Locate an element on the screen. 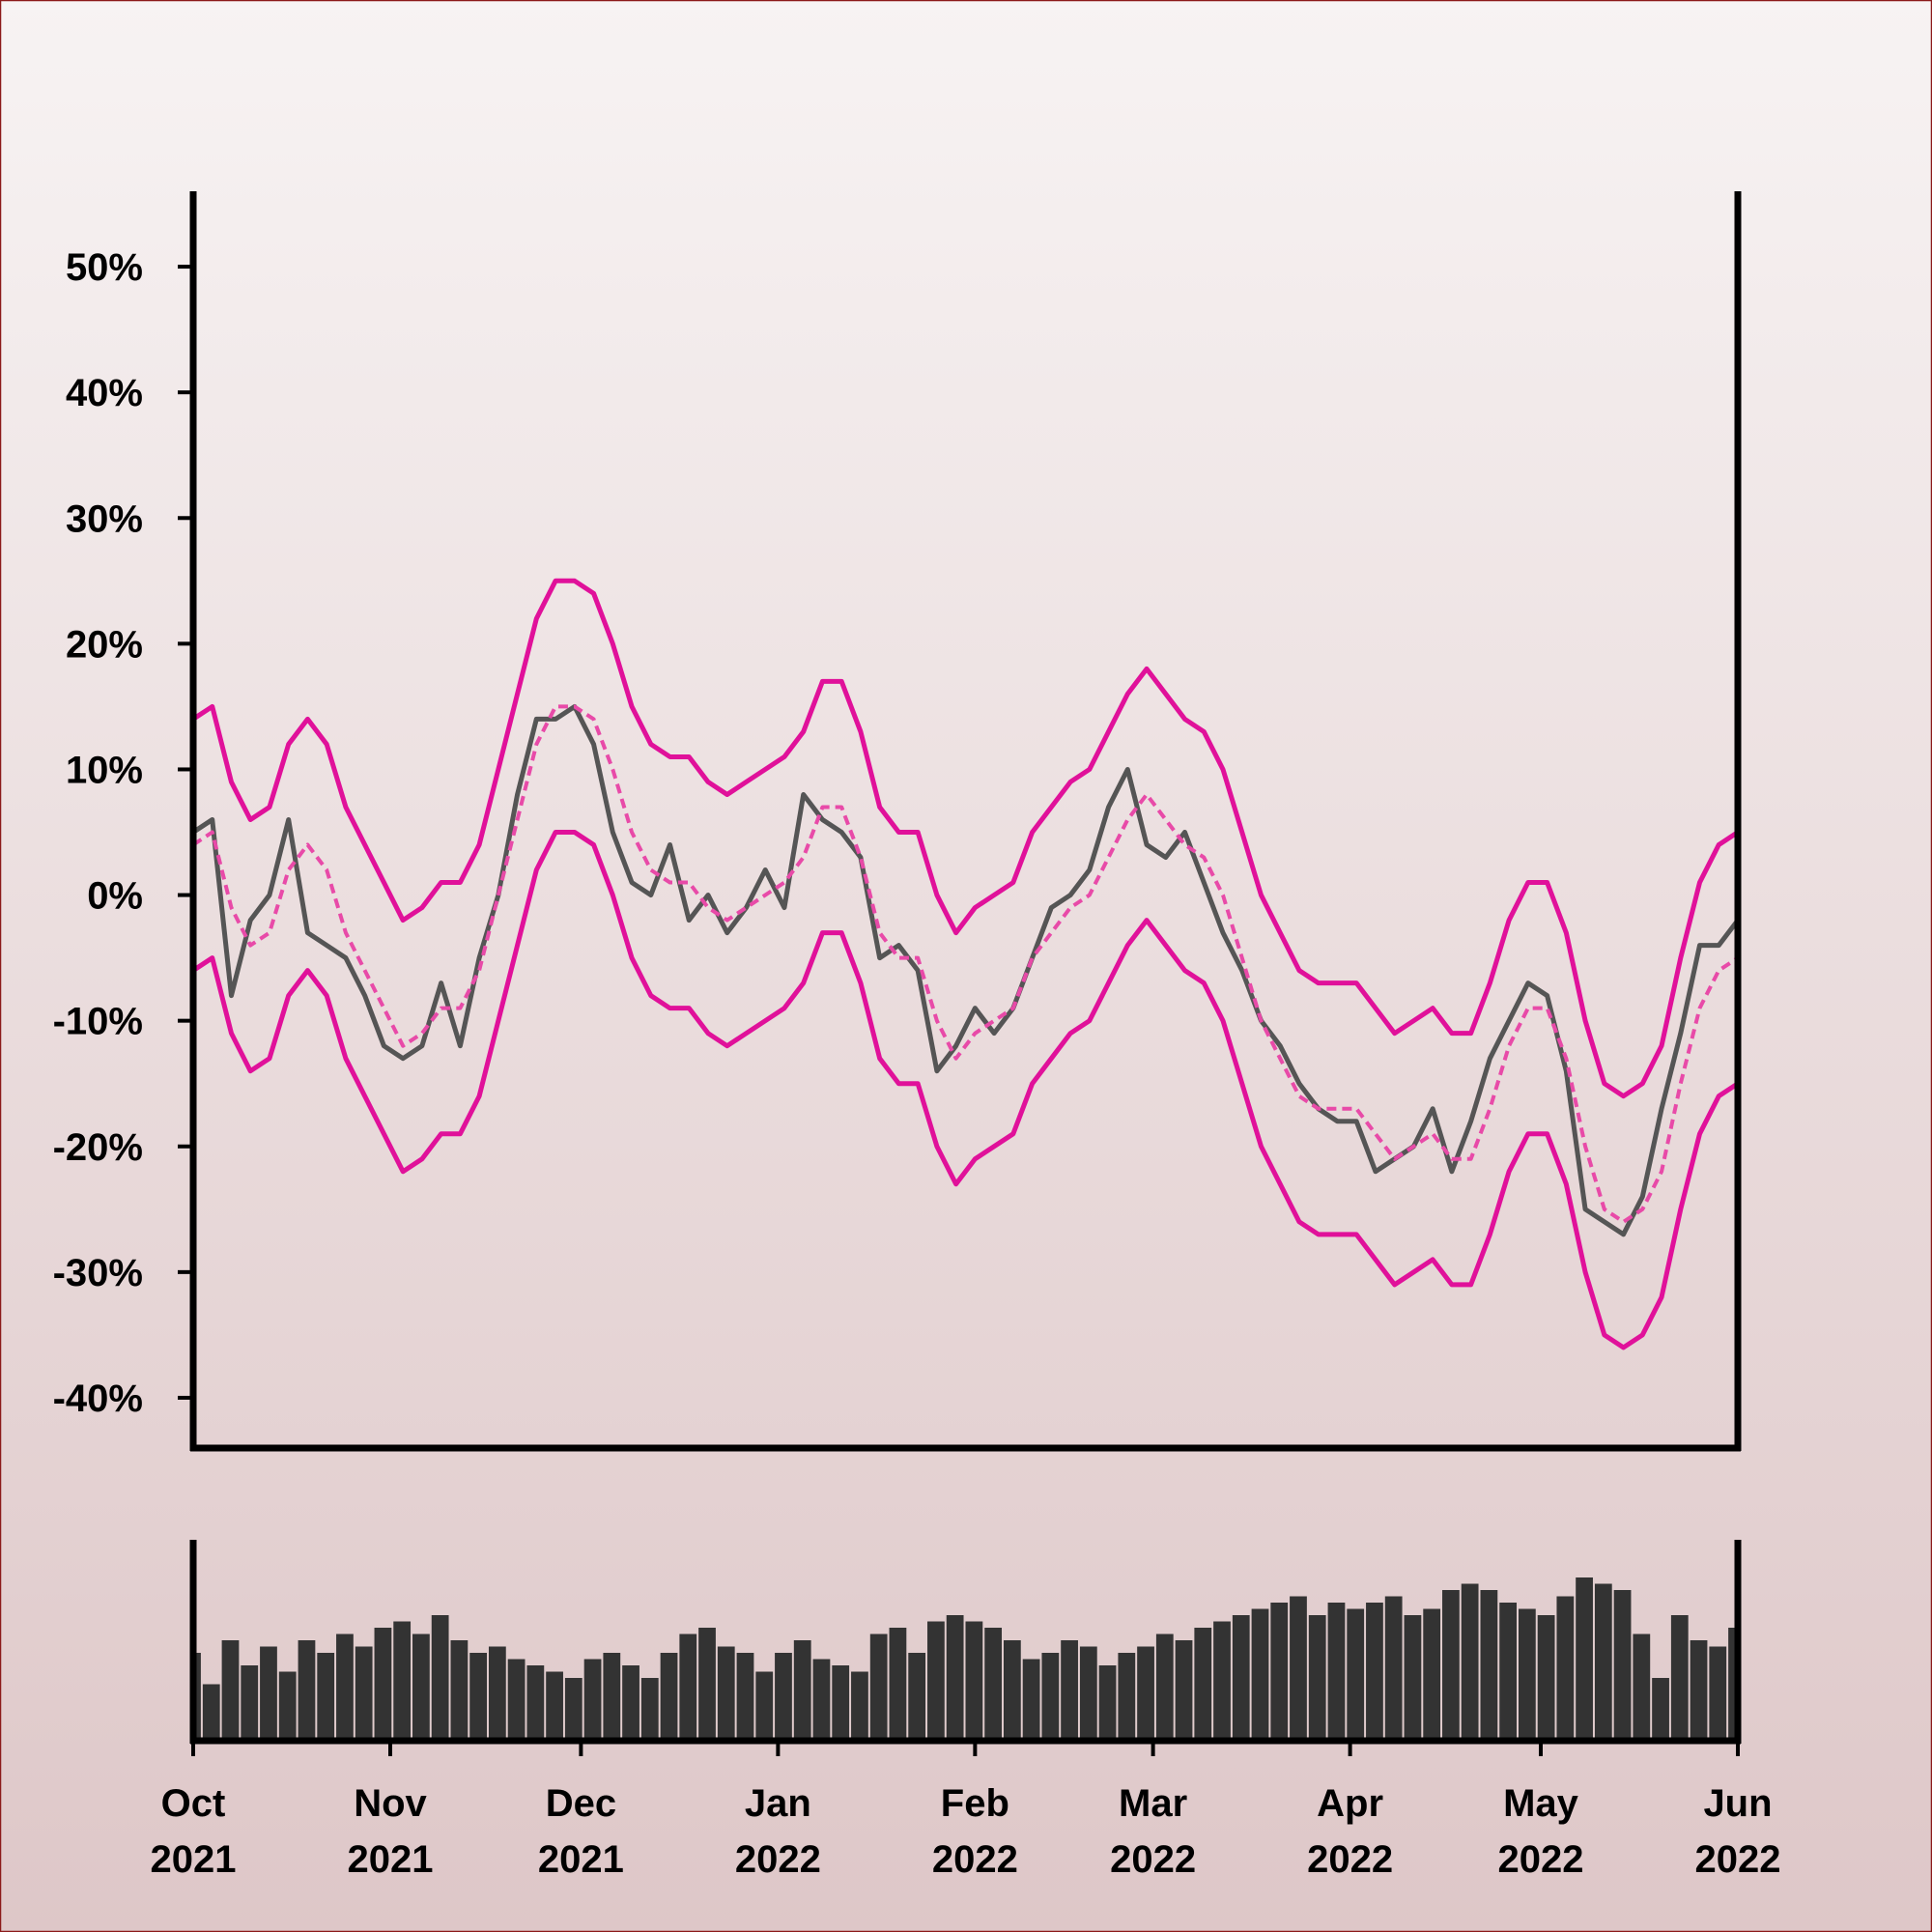 The image size is (1932, 1932). y-tick-label: 30% is located at coordinates (104, 518).